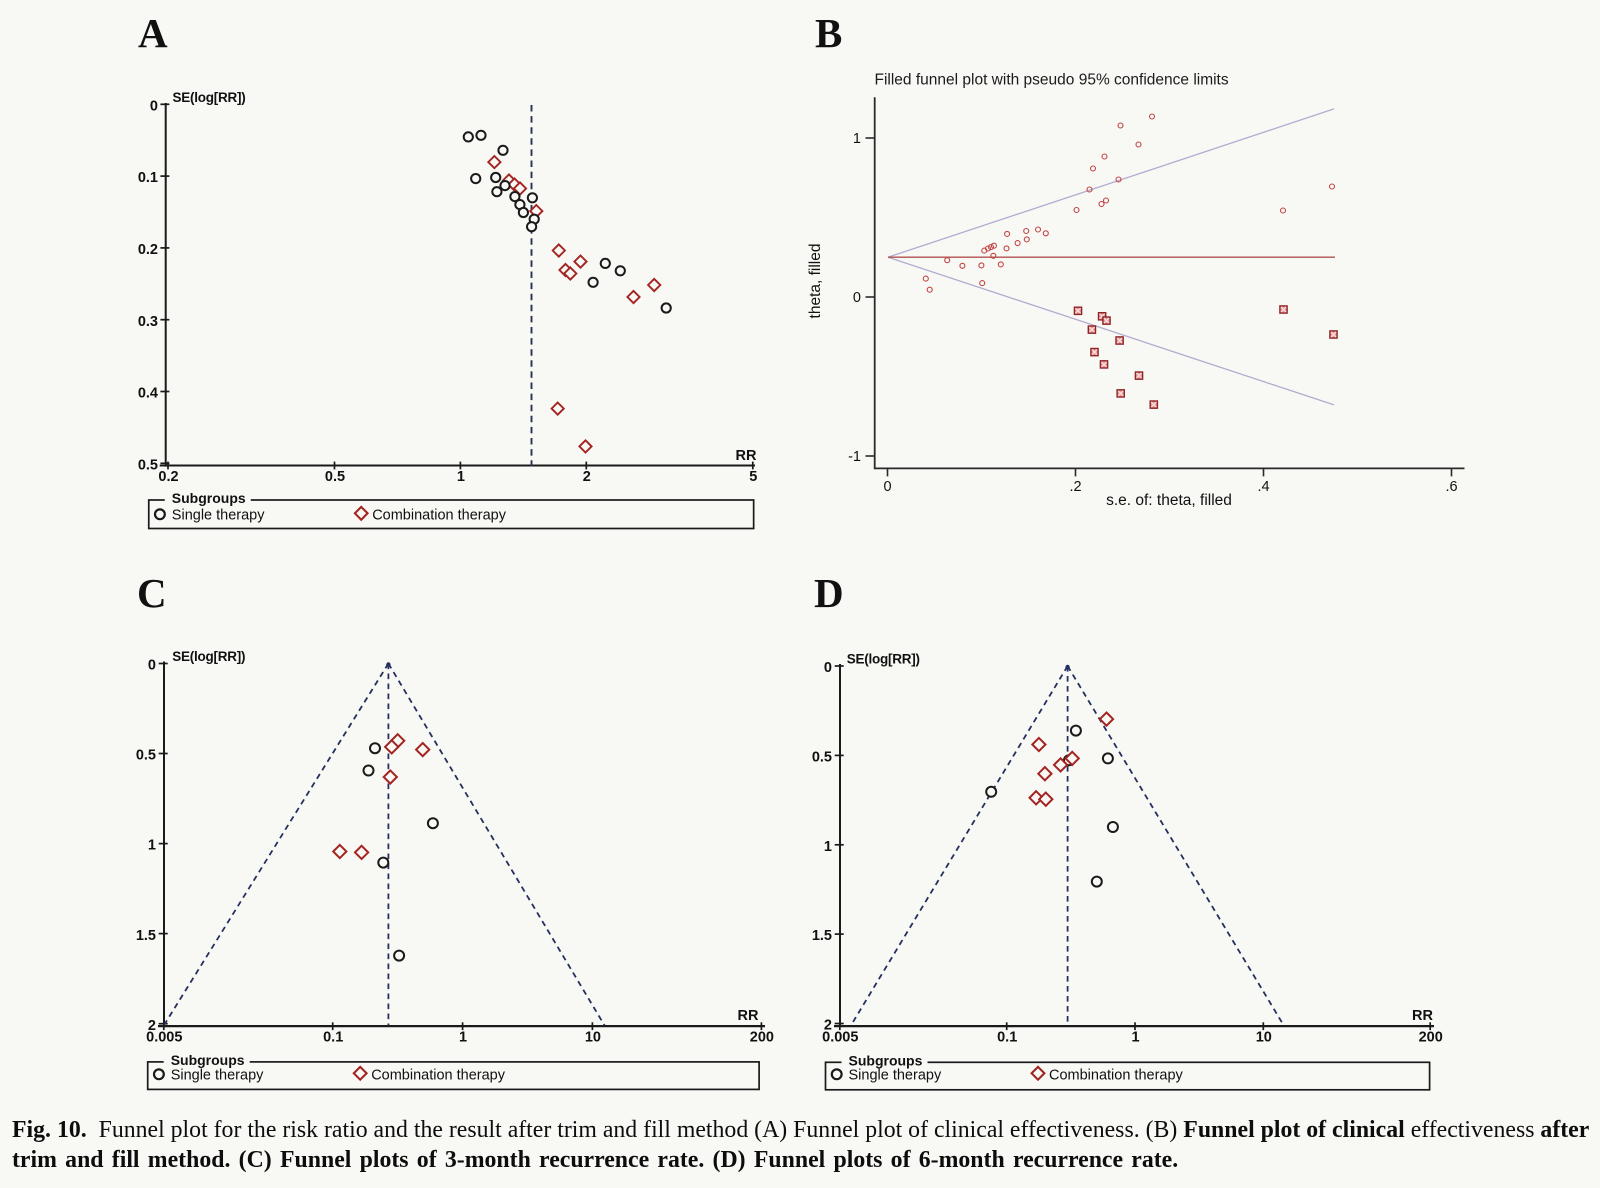 This screenshot has height=1188, width=1600. Describe the element at coordinates (148, 322) in the screenshot. I see `svg-text: 0.3` at that location.